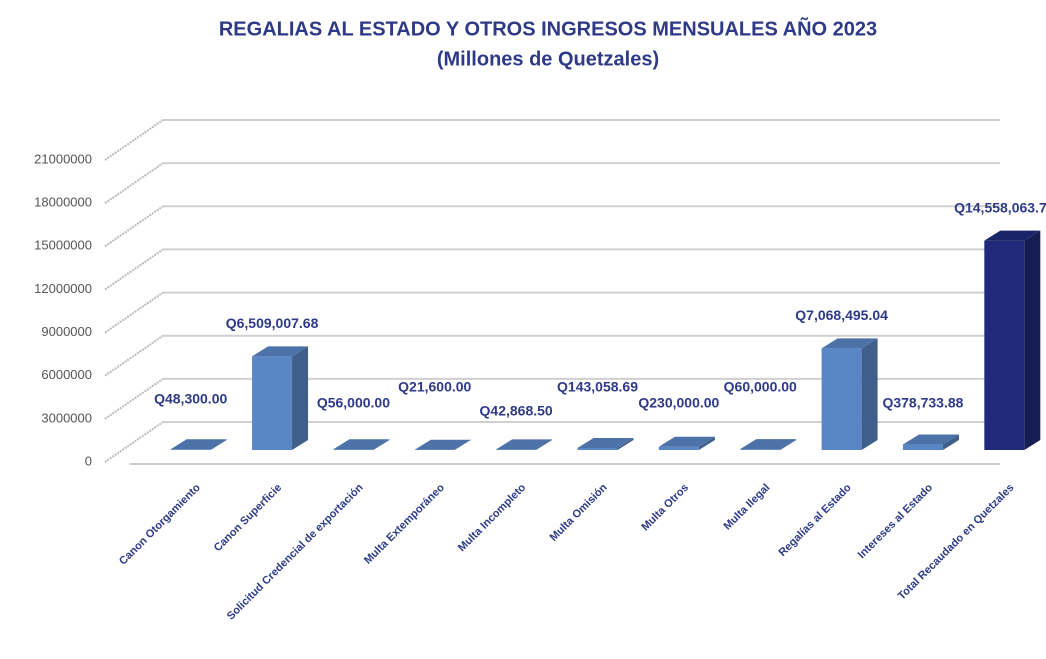  Describe the element at coordinates (66, 417) in the screenshot. I see `y-tick-label: 3000000` at that location.